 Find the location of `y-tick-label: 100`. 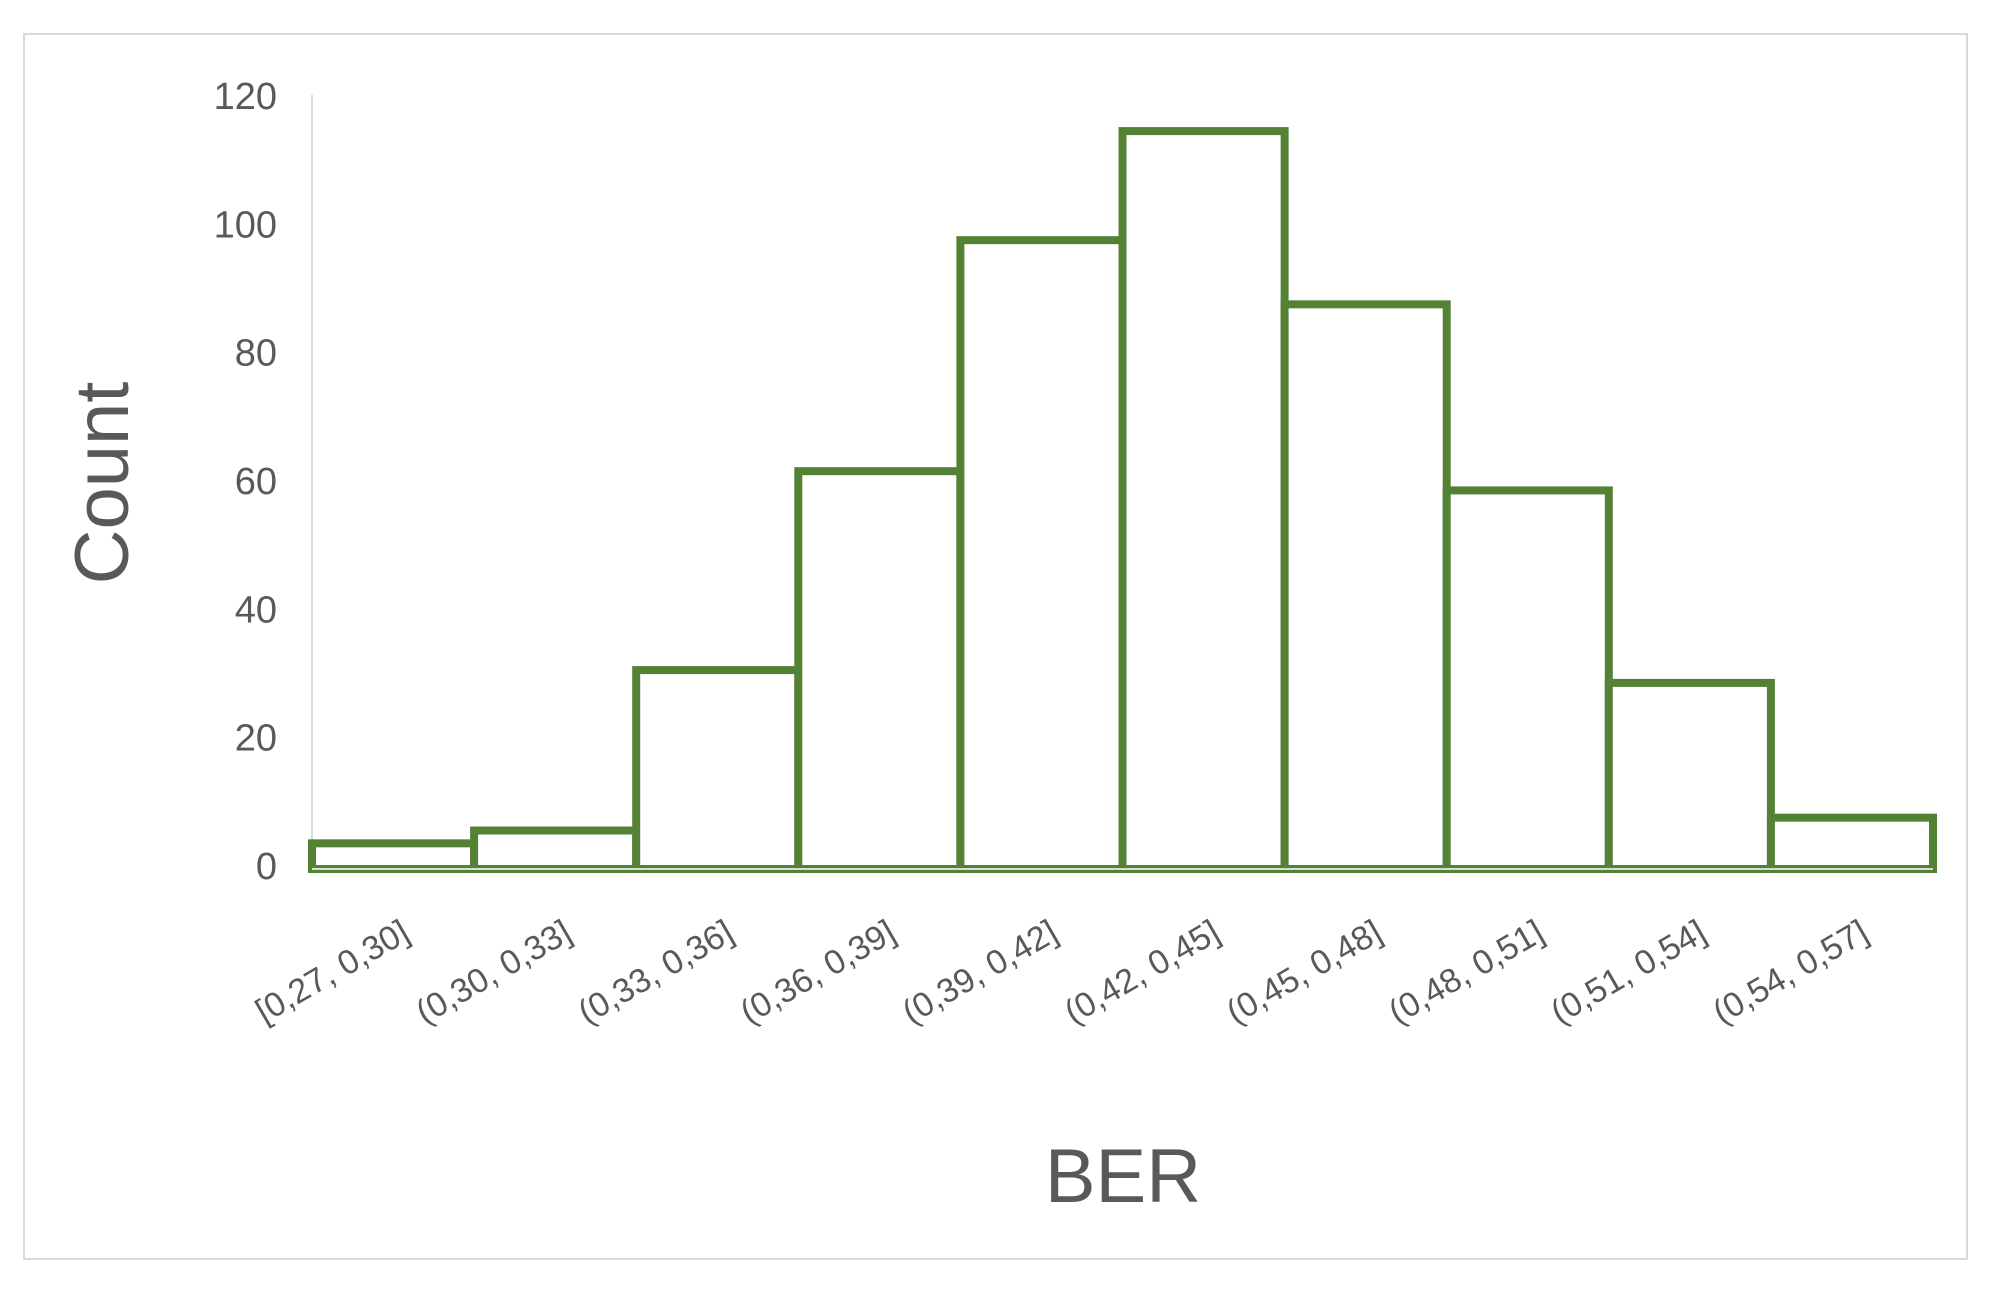

y-tick-label: 100 is located at coordinates (245, 225).